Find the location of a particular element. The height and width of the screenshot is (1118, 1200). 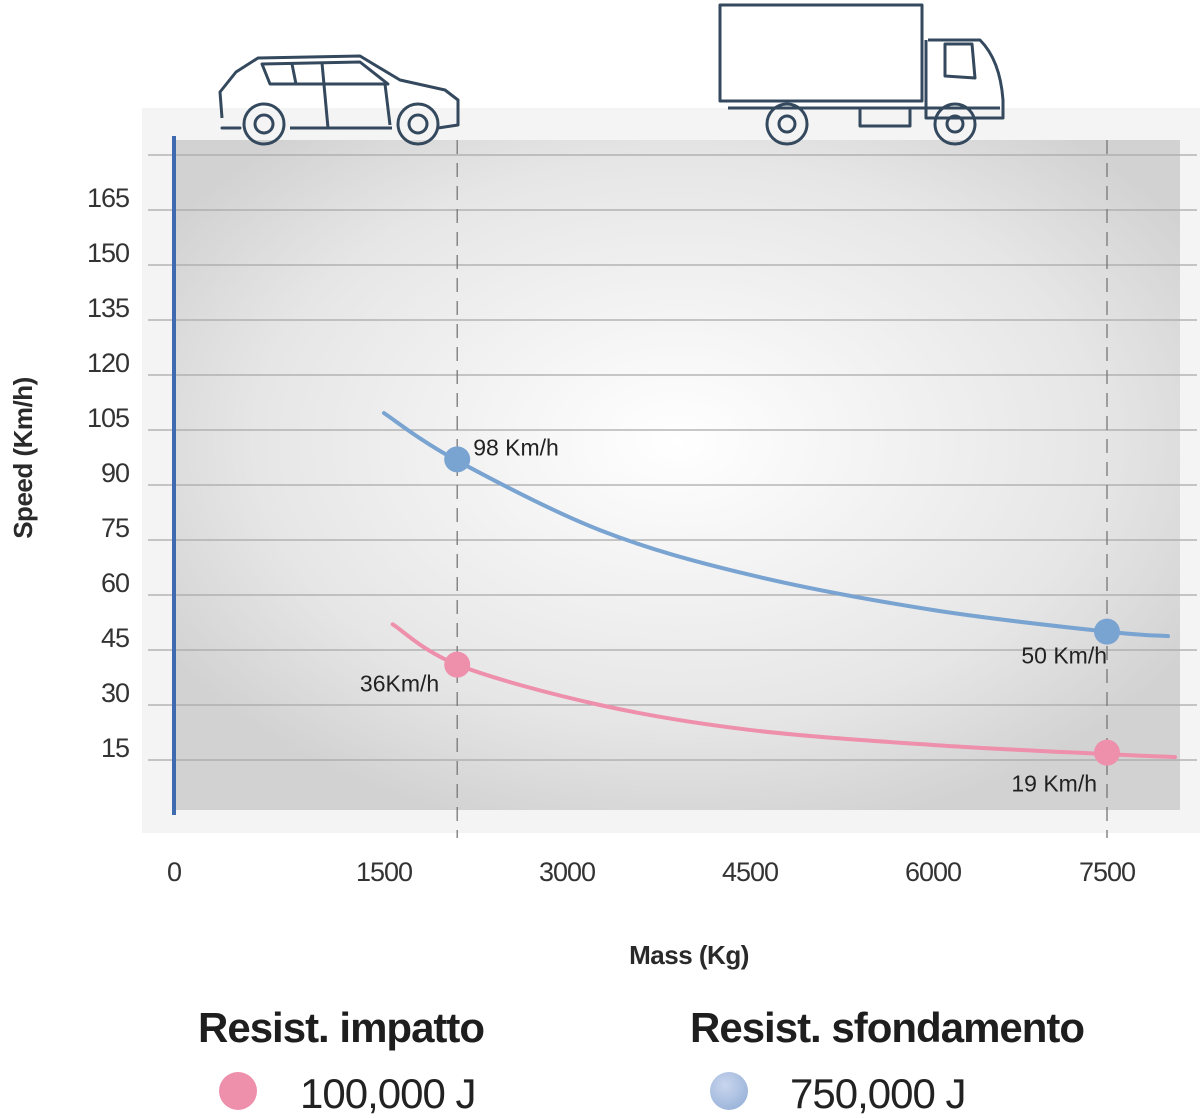

y-tick-label: 105 is located at coordinates (108, 418).